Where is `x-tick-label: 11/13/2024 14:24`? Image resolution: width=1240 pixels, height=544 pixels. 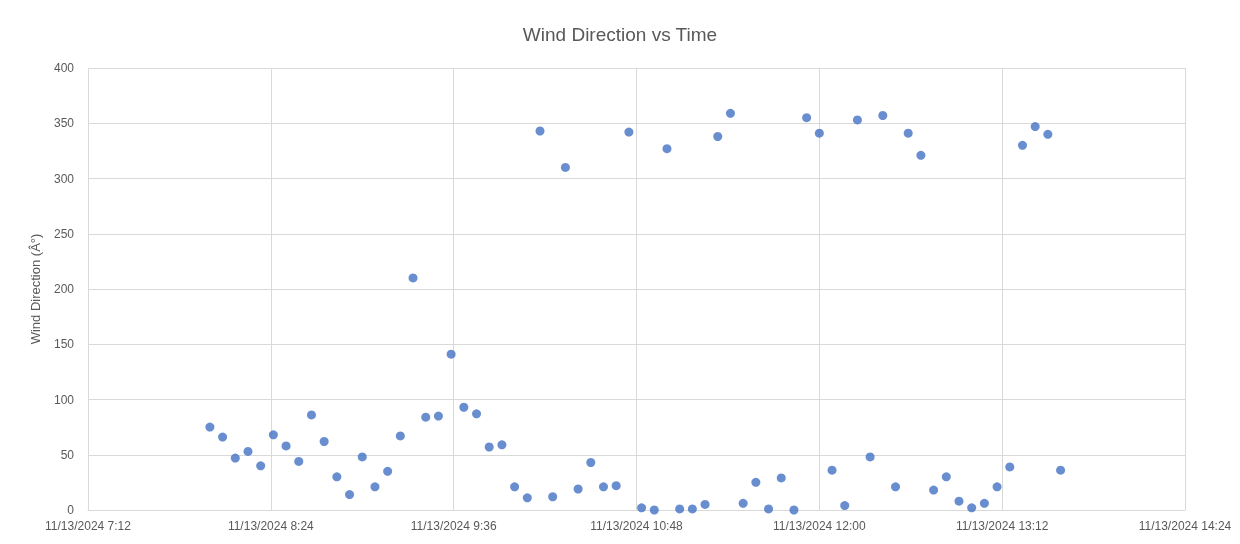
x-tick-label: 11/13/2024 14:24 is located at coordinates (1185, 526).